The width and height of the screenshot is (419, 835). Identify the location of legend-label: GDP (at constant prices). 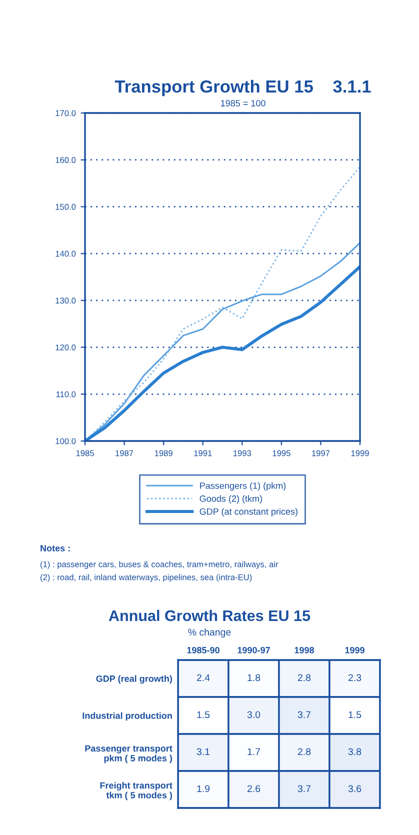
(249, 512).